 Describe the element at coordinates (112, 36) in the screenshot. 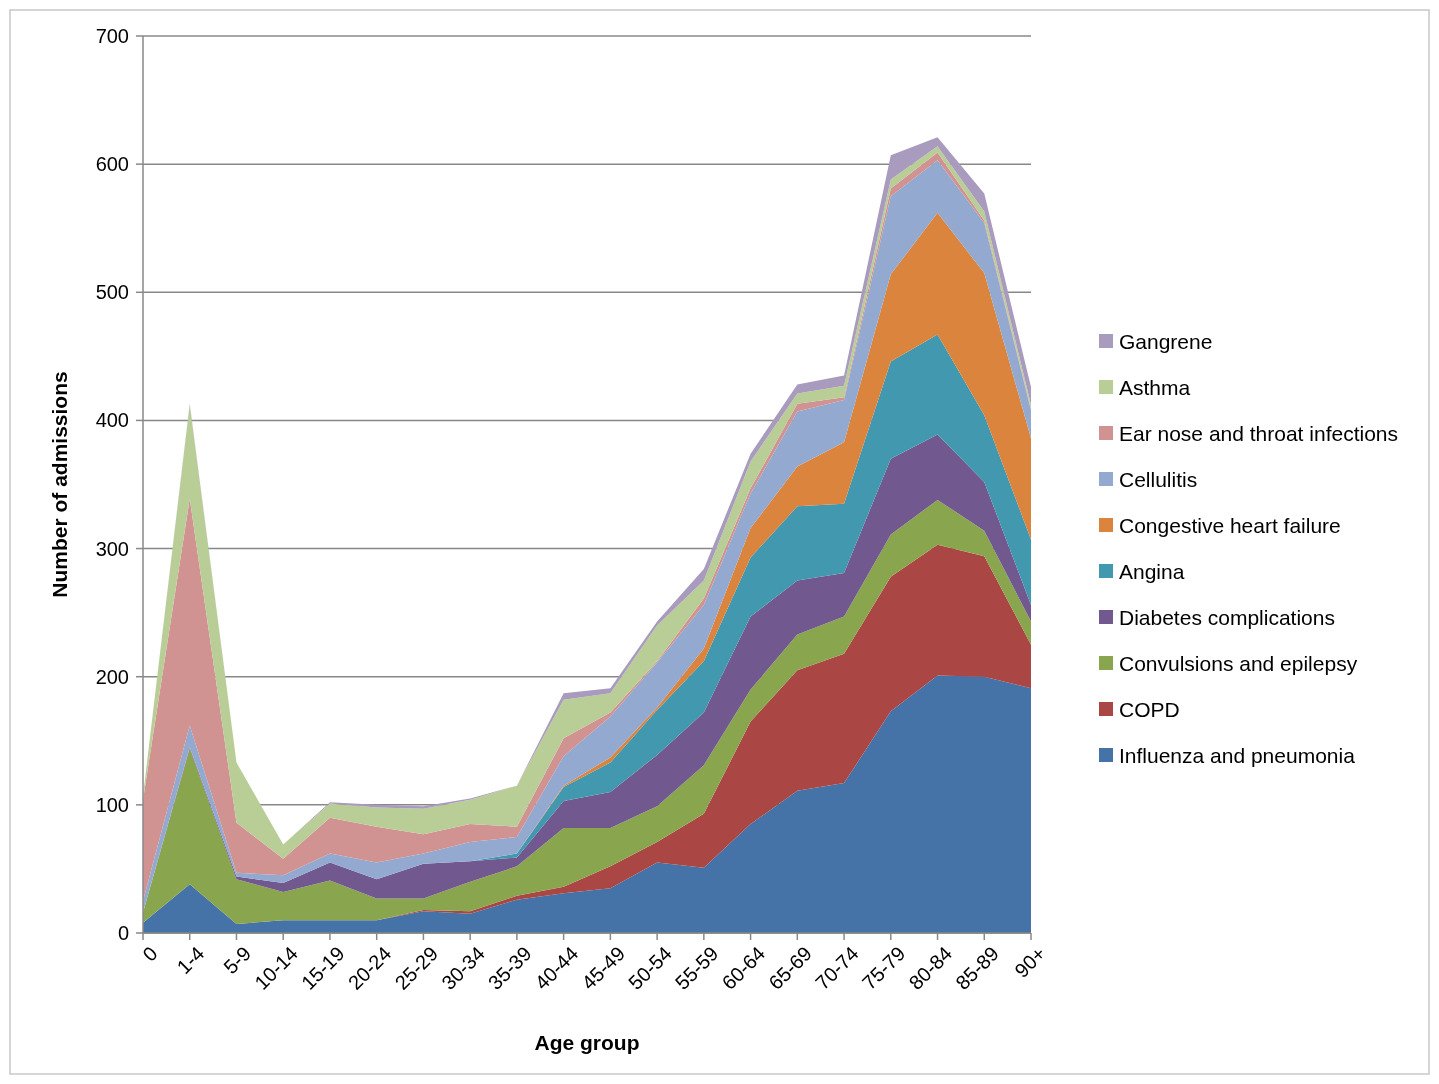

I see `y-tick-label: 700` at that location.